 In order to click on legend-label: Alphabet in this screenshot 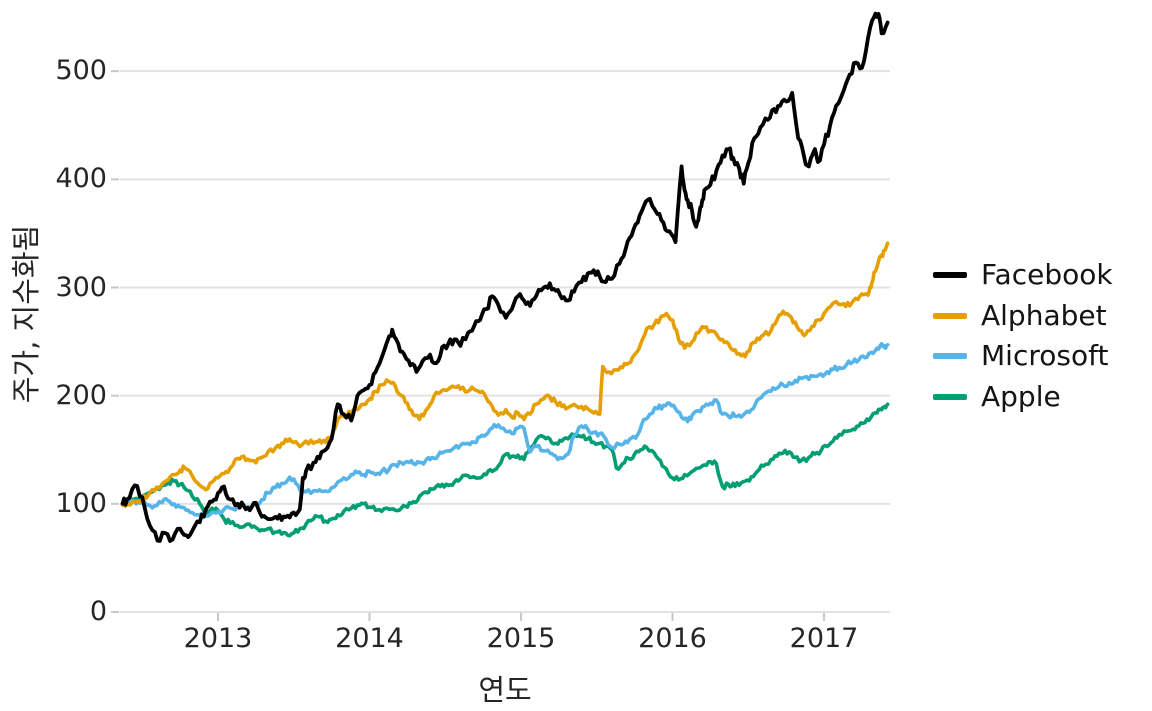, I will do `click(1044, 315)`.